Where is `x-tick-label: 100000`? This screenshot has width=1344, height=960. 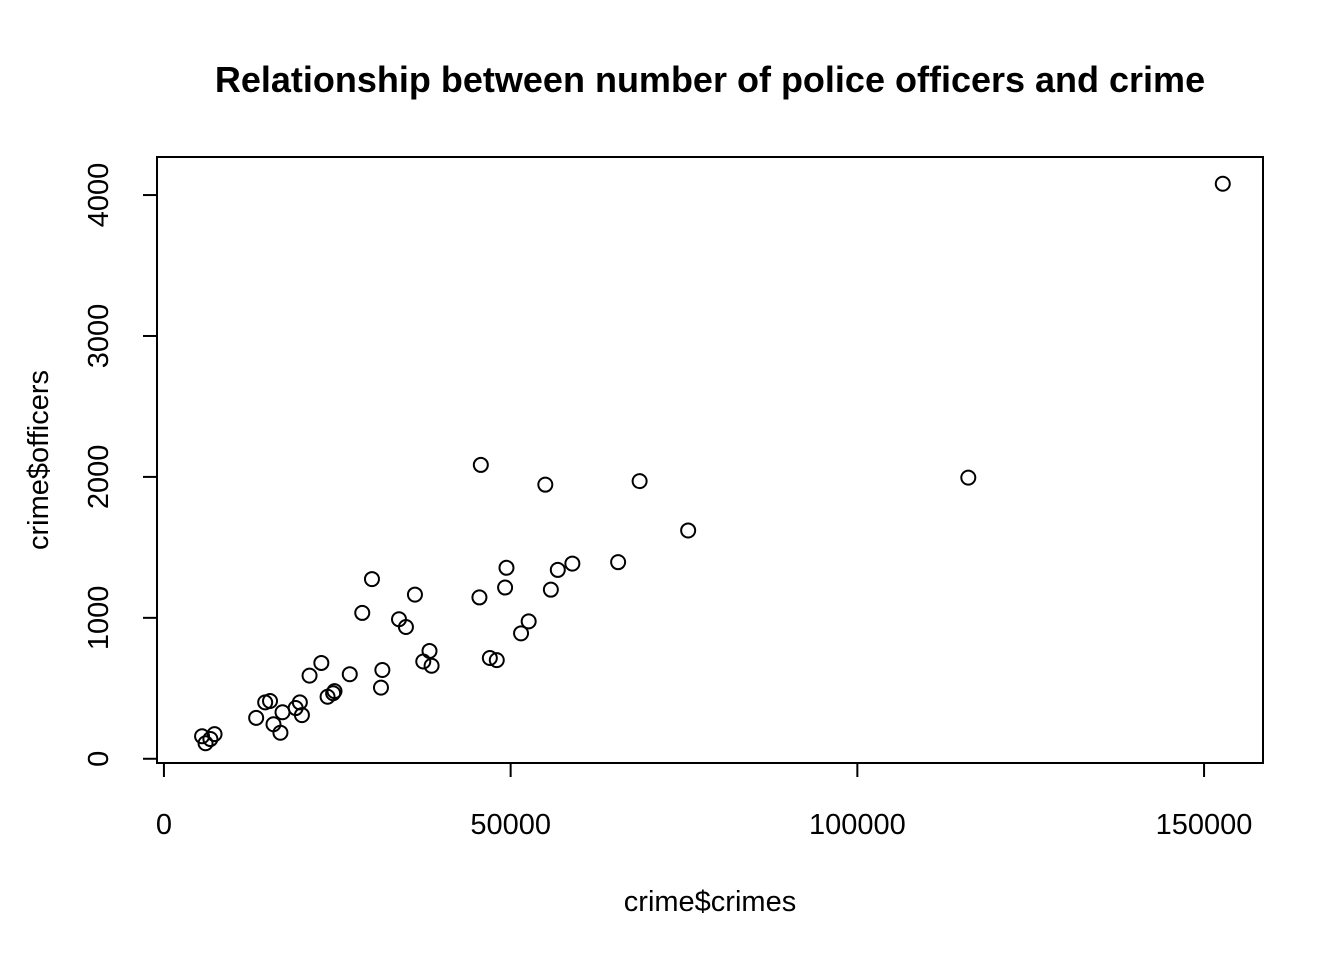
x-tick-label: 100000 is located at coordinates (857, 825).